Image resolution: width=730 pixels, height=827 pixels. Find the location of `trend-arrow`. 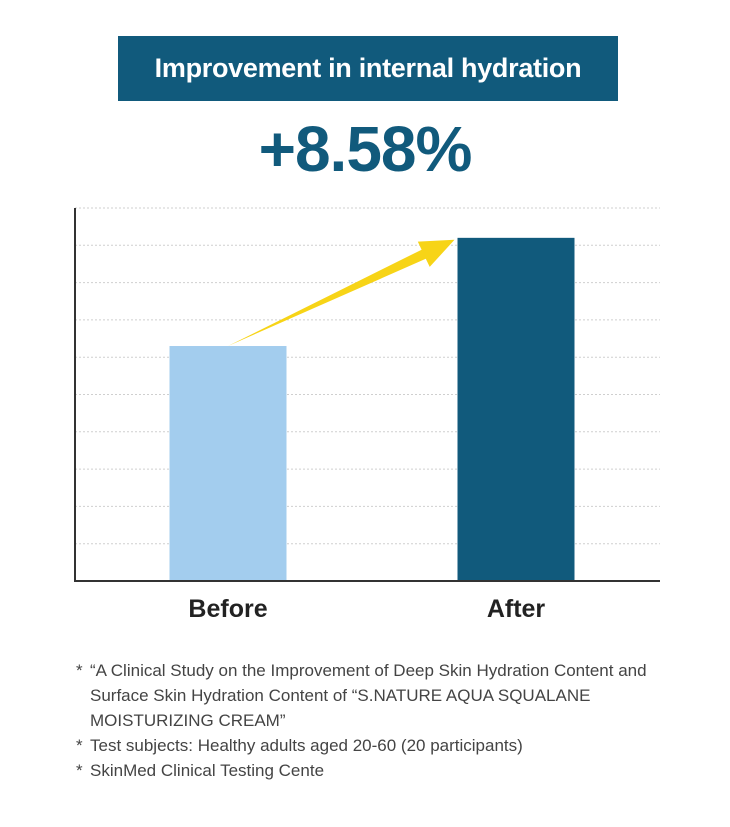

trend-arrow is located at coordinates (341, 292).